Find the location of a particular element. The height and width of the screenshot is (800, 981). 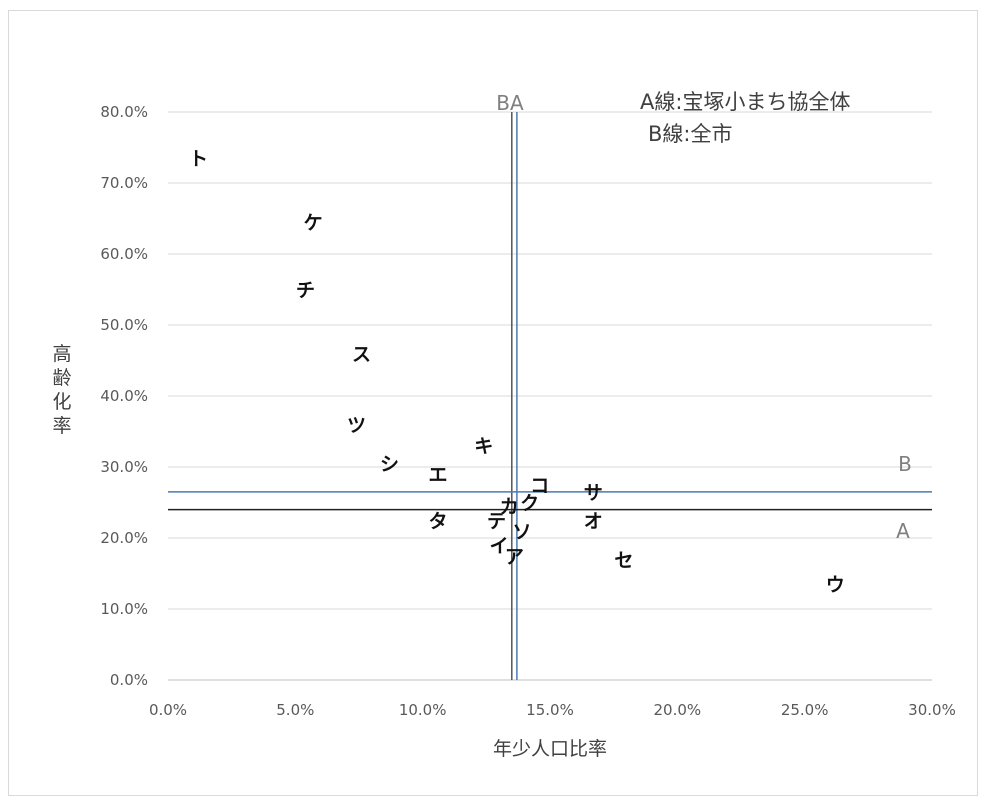

x-axis-ticks: 0.0% 5.0% 10.0% 15.0% 20.0% 25.0% 30.0% is located at coordinates (552, 710).